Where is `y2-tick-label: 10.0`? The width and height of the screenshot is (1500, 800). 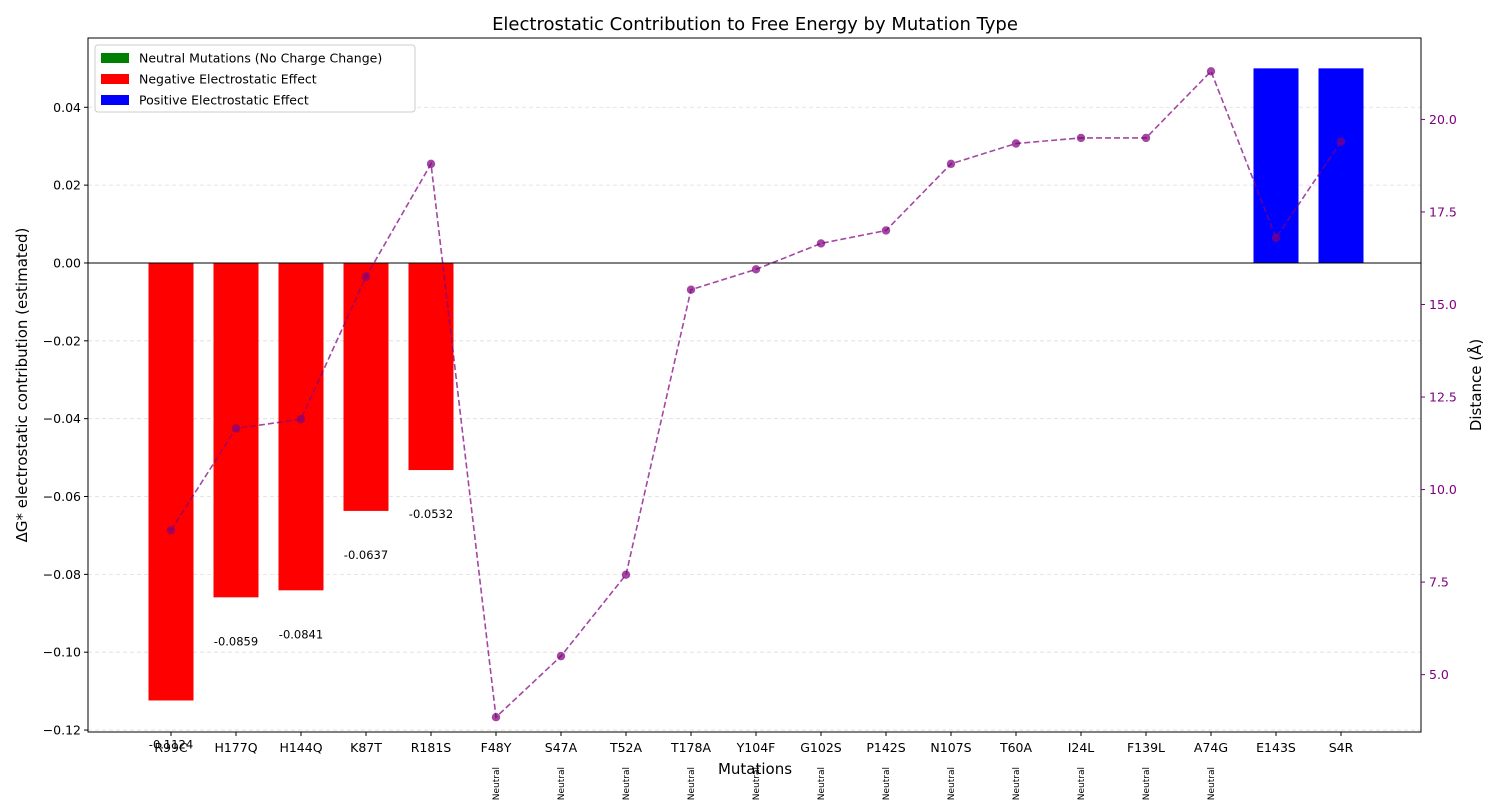
y2-tick-label: 10.0 is located at coordinates (1443, 489).